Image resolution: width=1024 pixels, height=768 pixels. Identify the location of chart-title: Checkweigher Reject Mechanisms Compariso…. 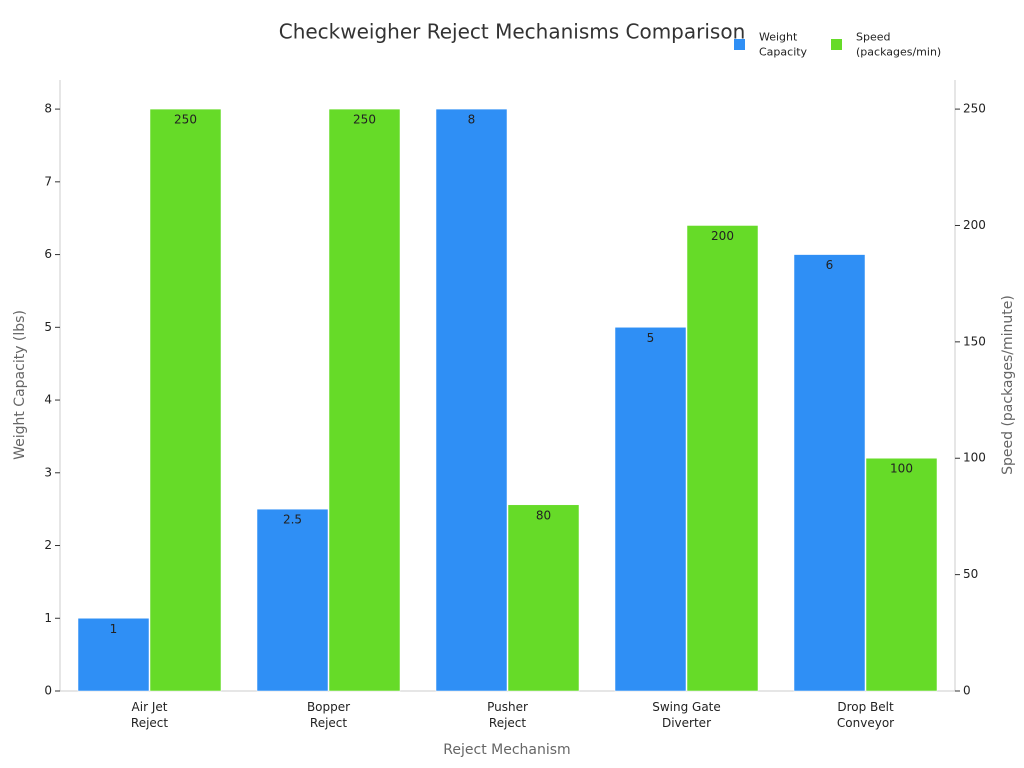
(512, 32).